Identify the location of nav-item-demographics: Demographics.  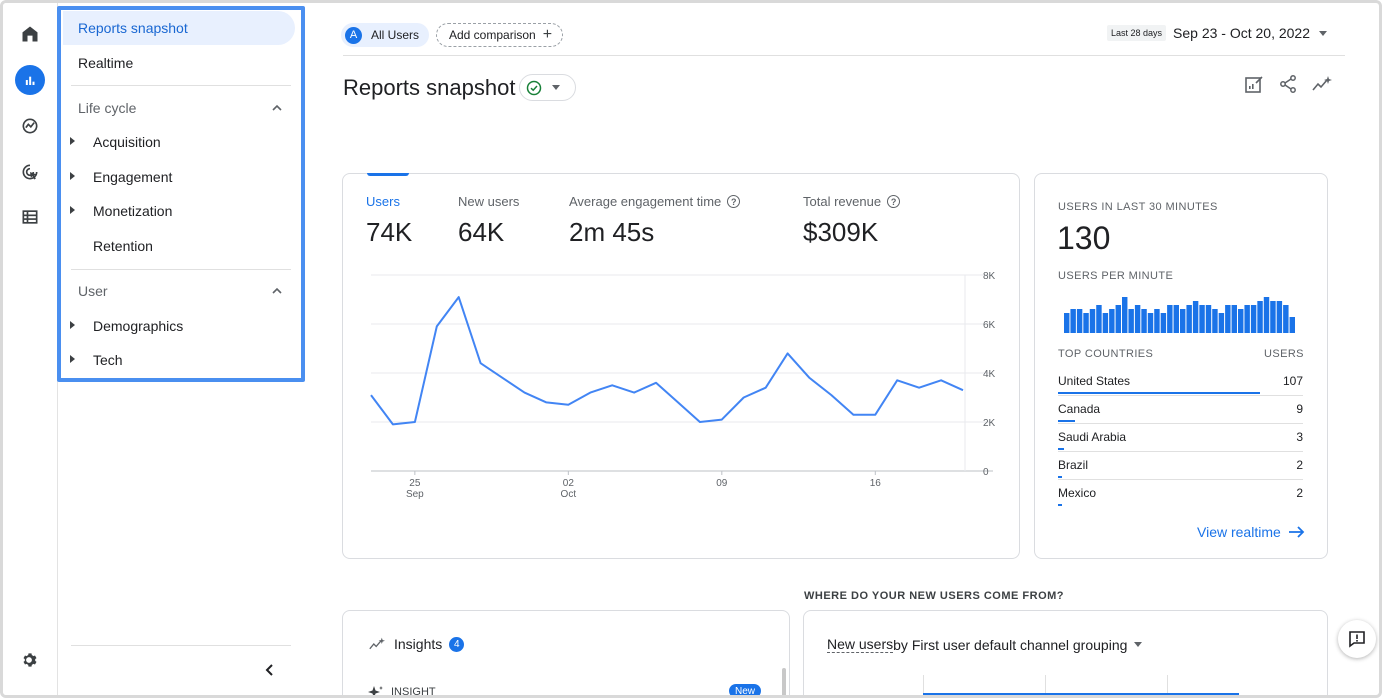
(121, 326).